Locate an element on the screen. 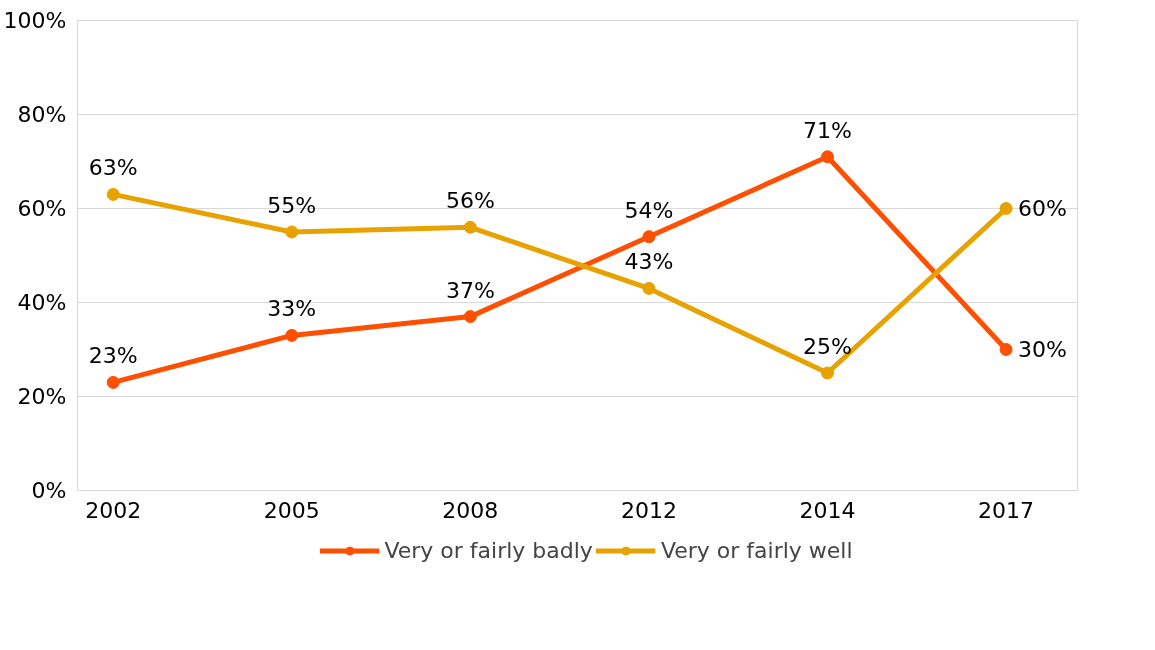  x-tick-label: 2002 is located at coordinates (113, 510).